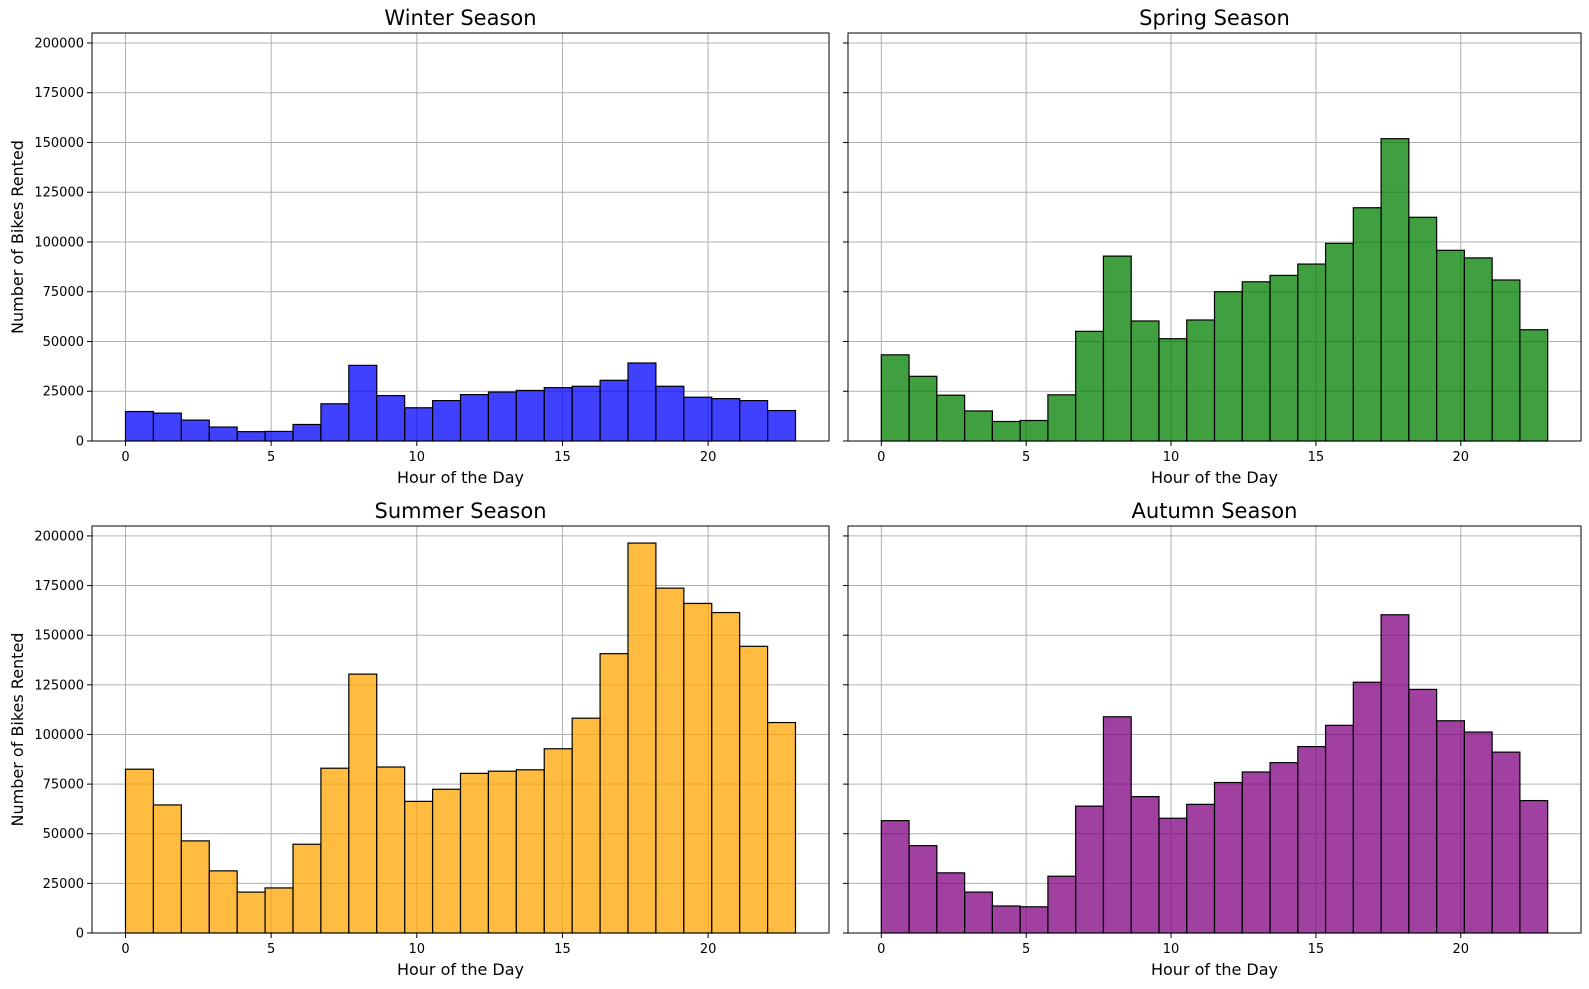 Image resolution: width=1589 pixels, height=989 pixels. Describe the element at coordinates (59, 143) in the screenshot. I see `y-tick-label: 150000` at that location.